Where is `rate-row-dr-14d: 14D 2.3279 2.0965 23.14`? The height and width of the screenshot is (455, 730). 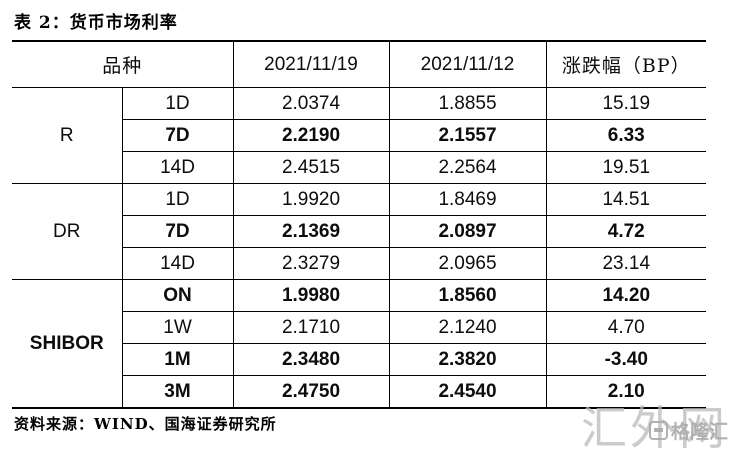
rate-row-dr-14d: 14D 2.3279 2.0965 23.14 is located at coordinates (359, 263).